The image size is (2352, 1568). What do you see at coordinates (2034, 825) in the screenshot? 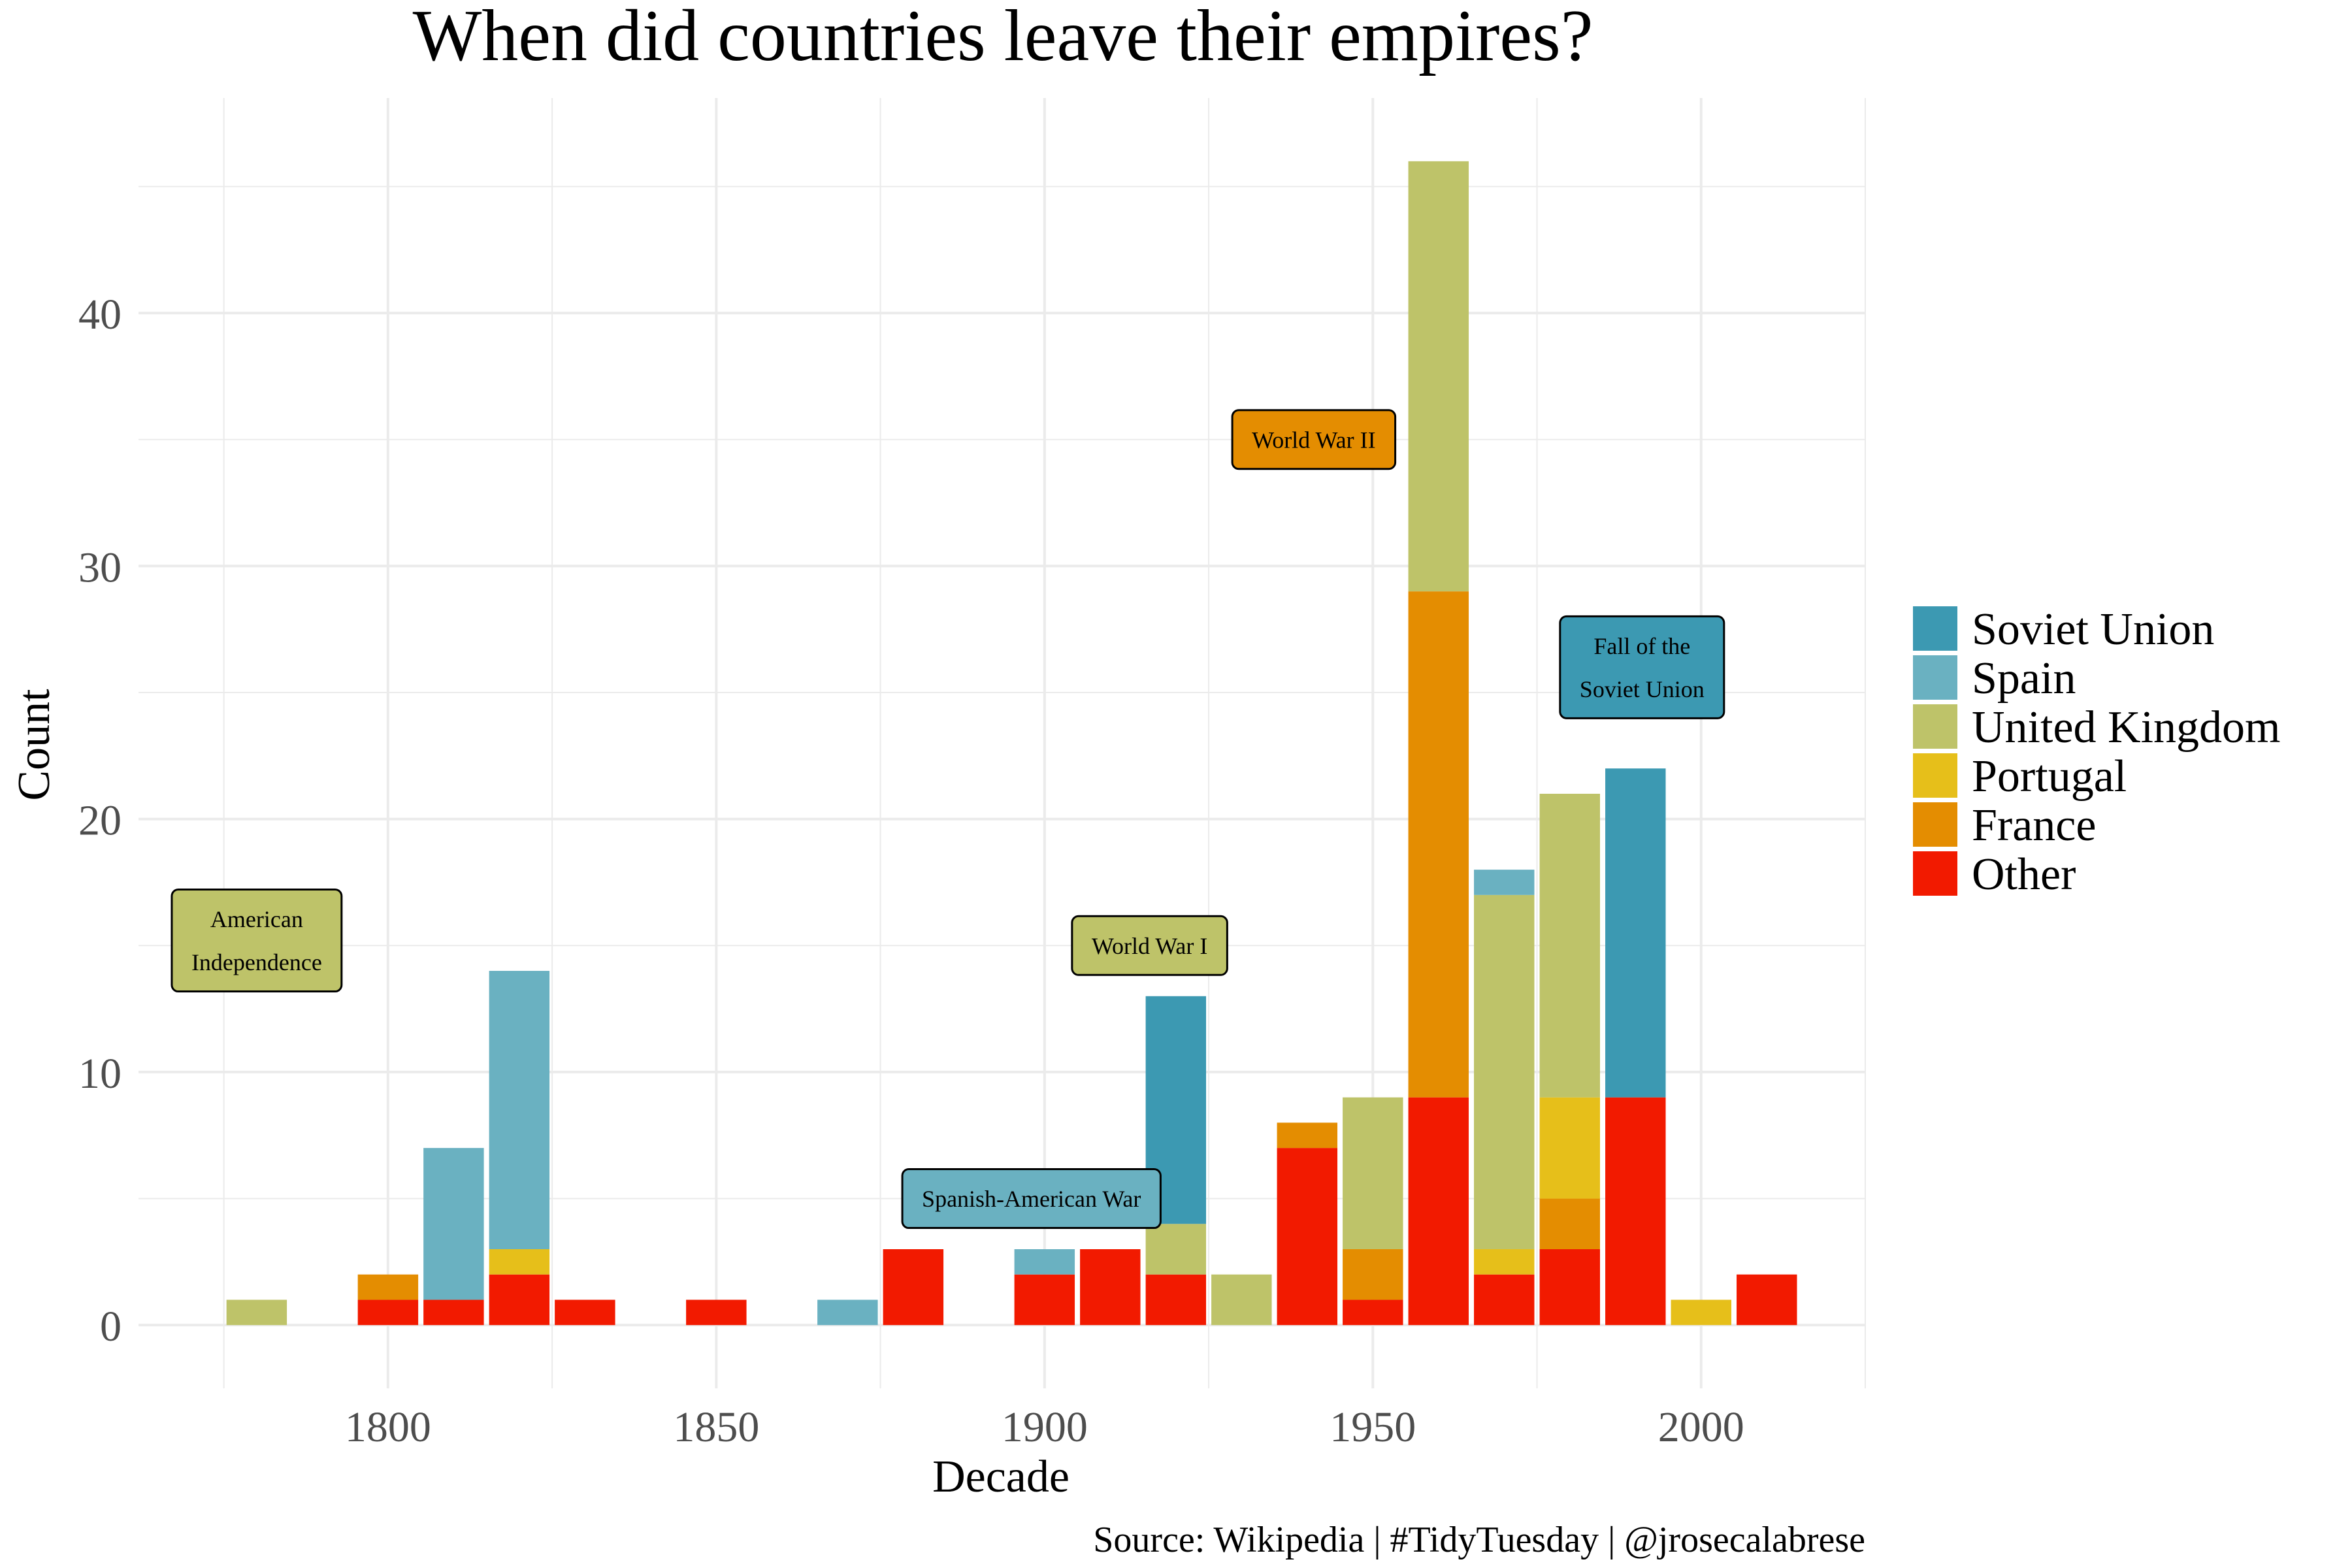
I see `legend-label-france: France` at bounding box center [2034, 825].